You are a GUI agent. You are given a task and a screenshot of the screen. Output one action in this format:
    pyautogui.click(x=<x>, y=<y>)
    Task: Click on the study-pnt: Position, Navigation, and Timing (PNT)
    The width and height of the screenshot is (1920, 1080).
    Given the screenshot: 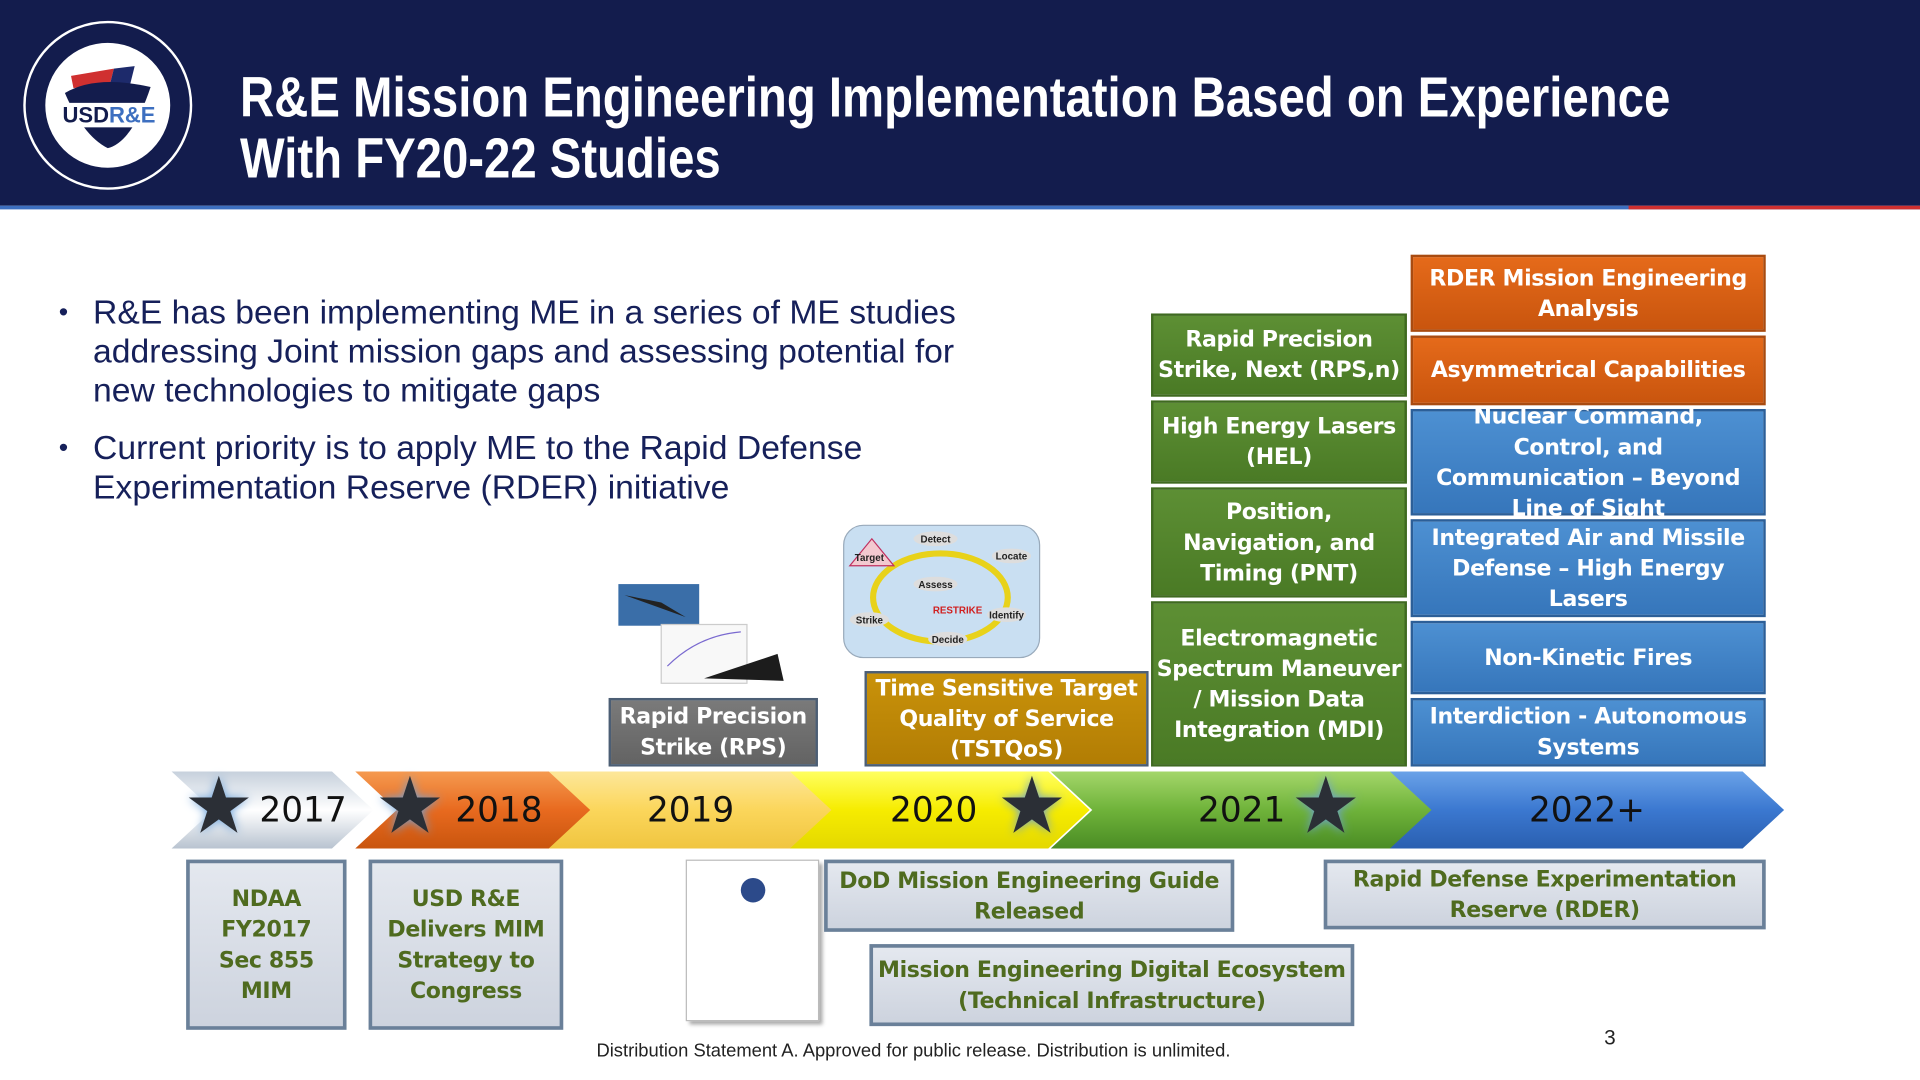 What is the action you would take?
    pyautogui.click(x=1279, y=542)
    